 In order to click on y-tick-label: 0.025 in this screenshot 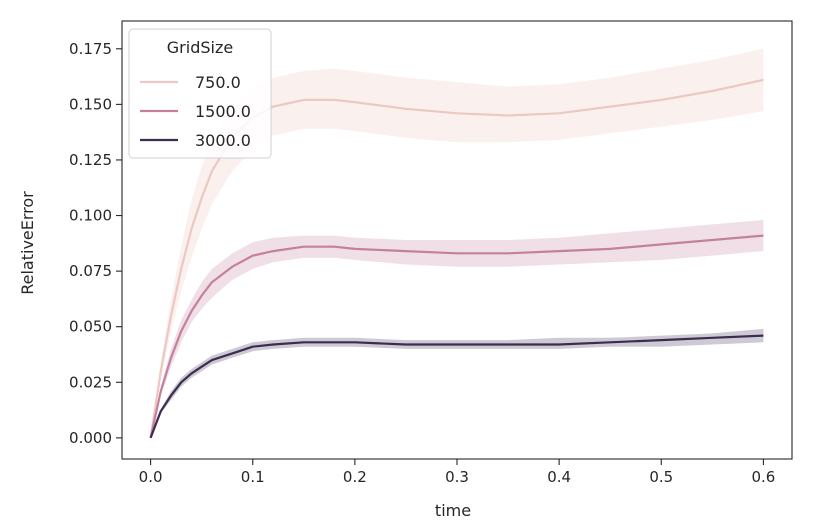, I will do `click(90, 382)`.